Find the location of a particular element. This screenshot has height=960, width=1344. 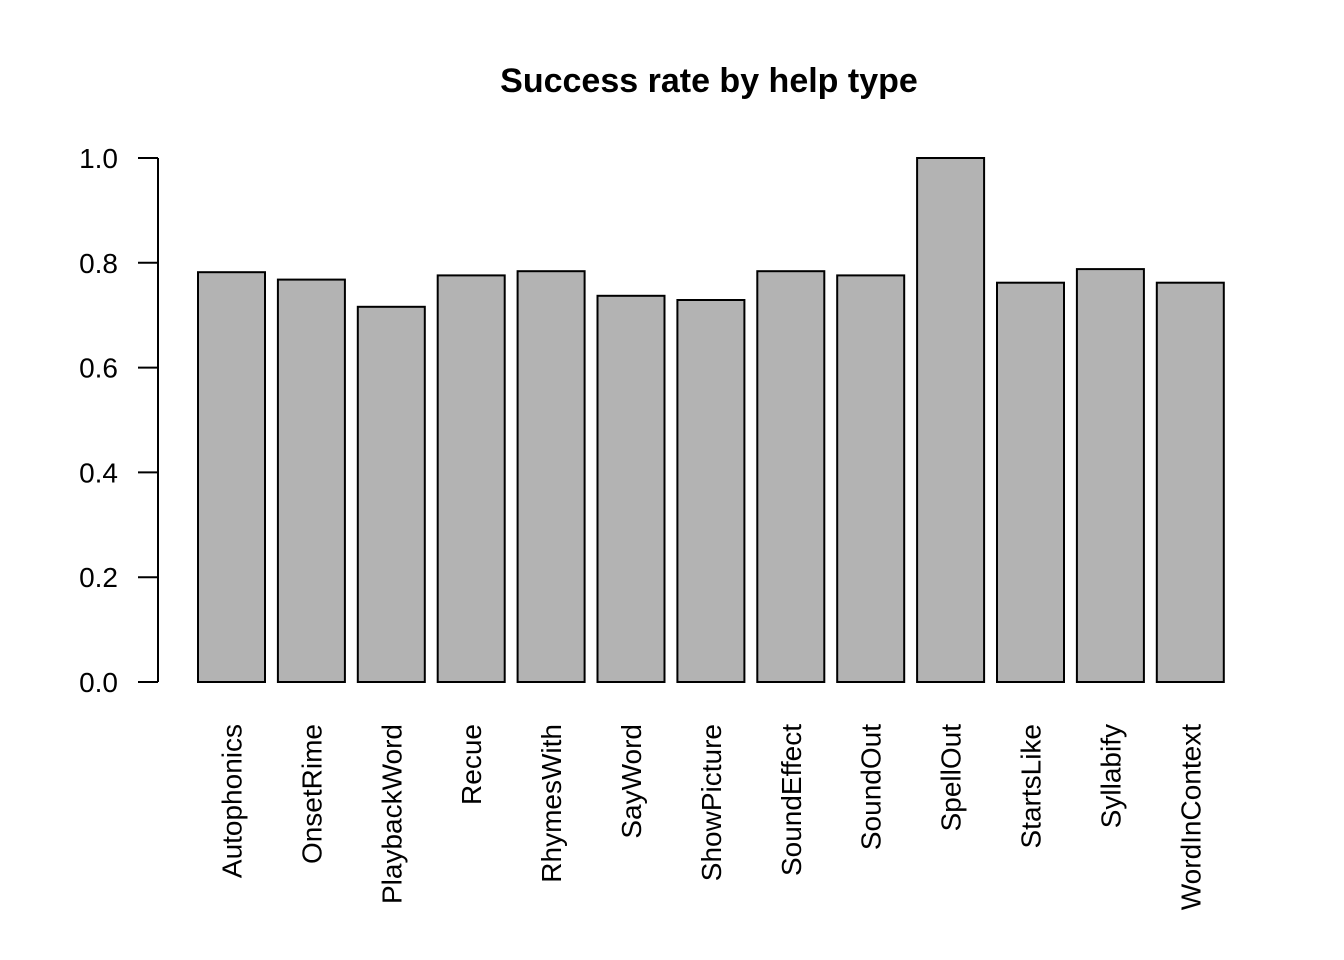

y-axis: 0.0 0.2 0.4 0.6 0.8 1.0 is located at coordinates (119, 420).